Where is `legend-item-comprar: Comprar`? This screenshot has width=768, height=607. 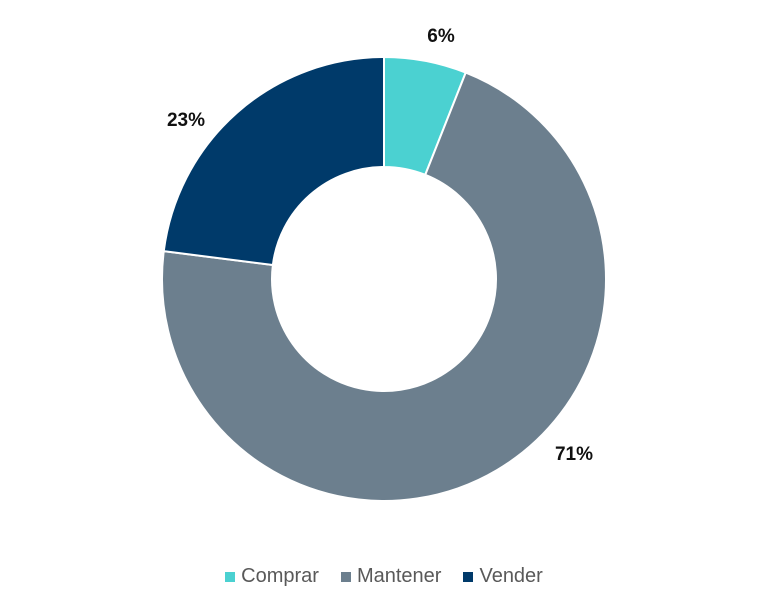
legend-item-comprar: Comprar is located at coordinates (272, 576).